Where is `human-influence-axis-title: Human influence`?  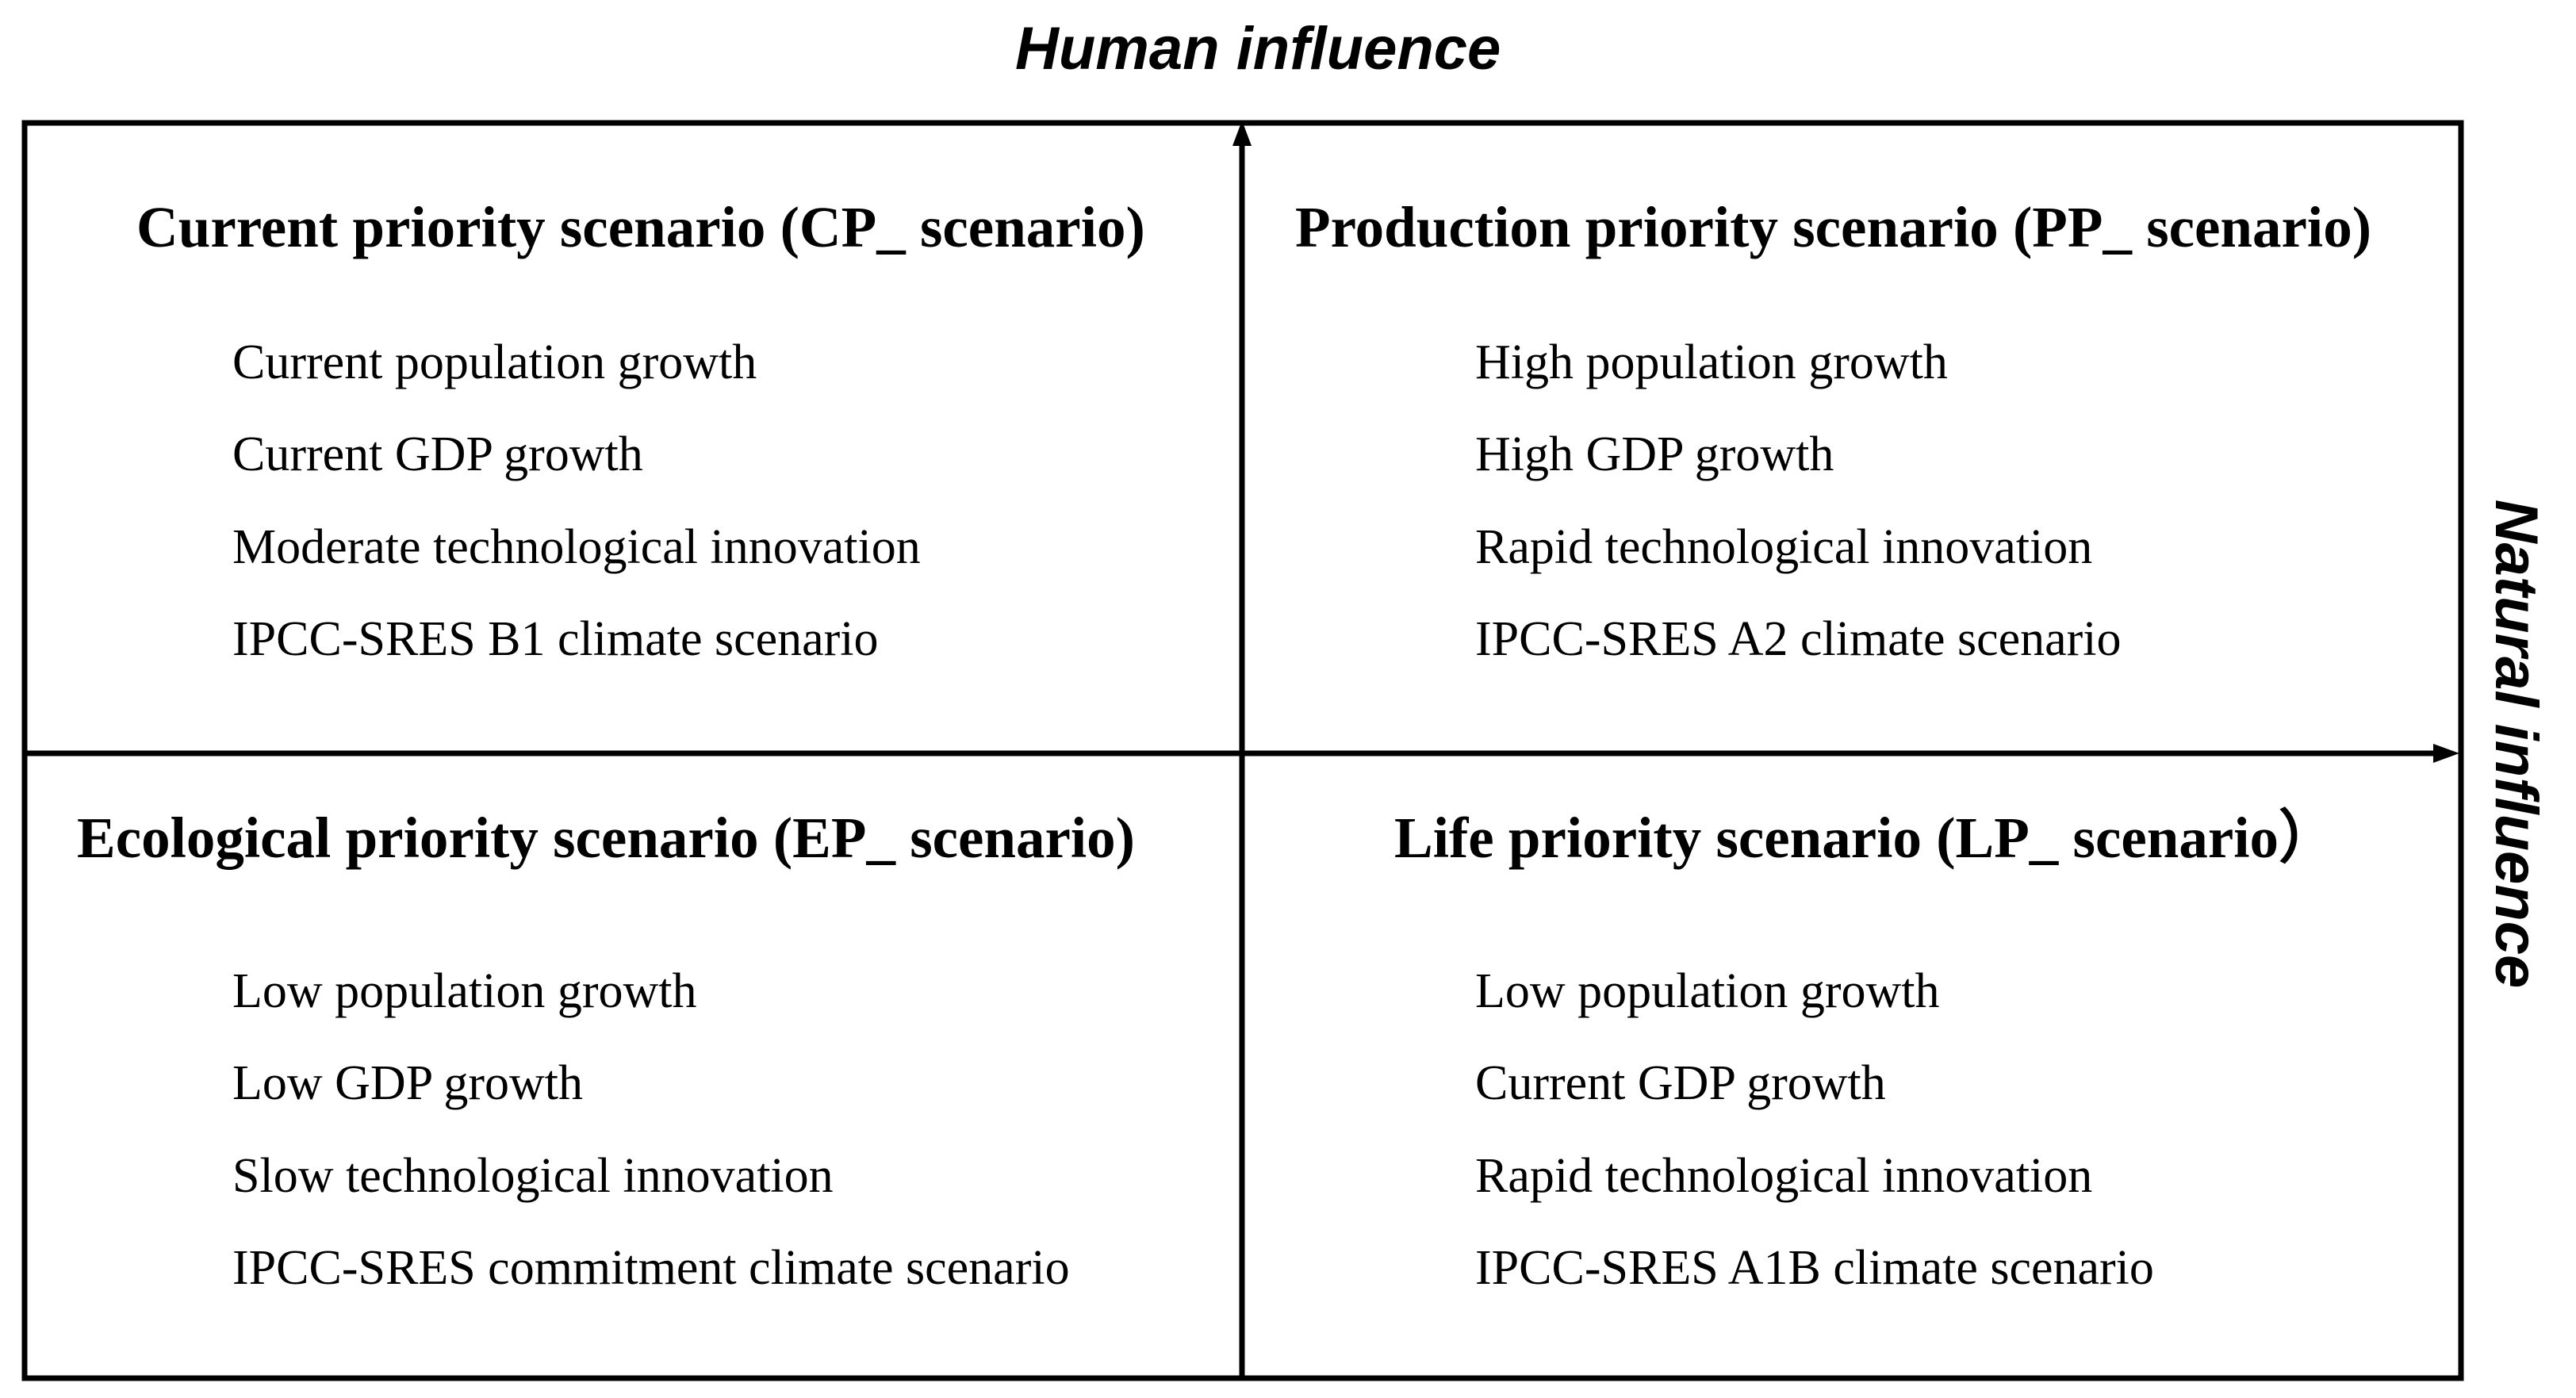 human-influence-axis-title: Human influence is located at coordinates (1258, 49).